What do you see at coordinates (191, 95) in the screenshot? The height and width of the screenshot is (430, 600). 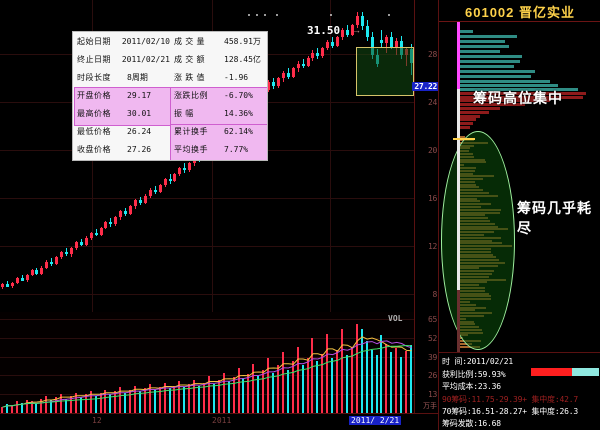 I see `info-label: 涨跌比例` at bounding box center [191, 95].